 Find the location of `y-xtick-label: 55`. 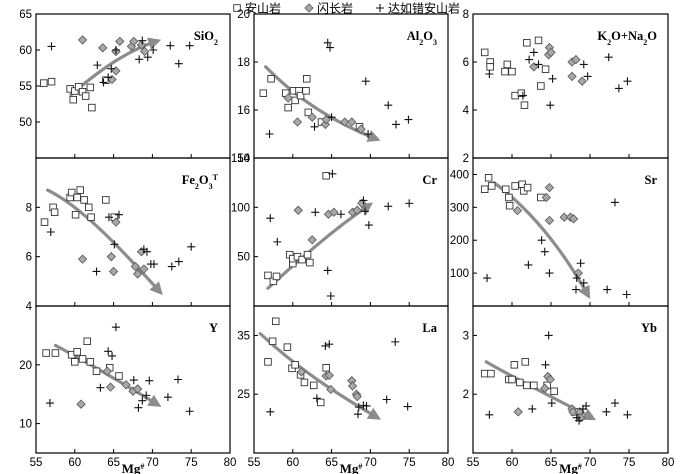

y-xtick-label: 55 is located at coordinates (36, 463).